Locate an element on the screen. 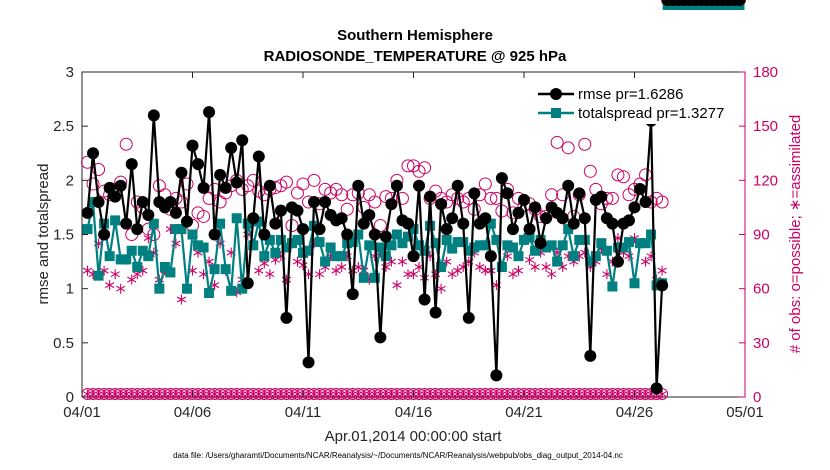  y-axis-label: rmse and totalspread is located at coordinates (43, 234).